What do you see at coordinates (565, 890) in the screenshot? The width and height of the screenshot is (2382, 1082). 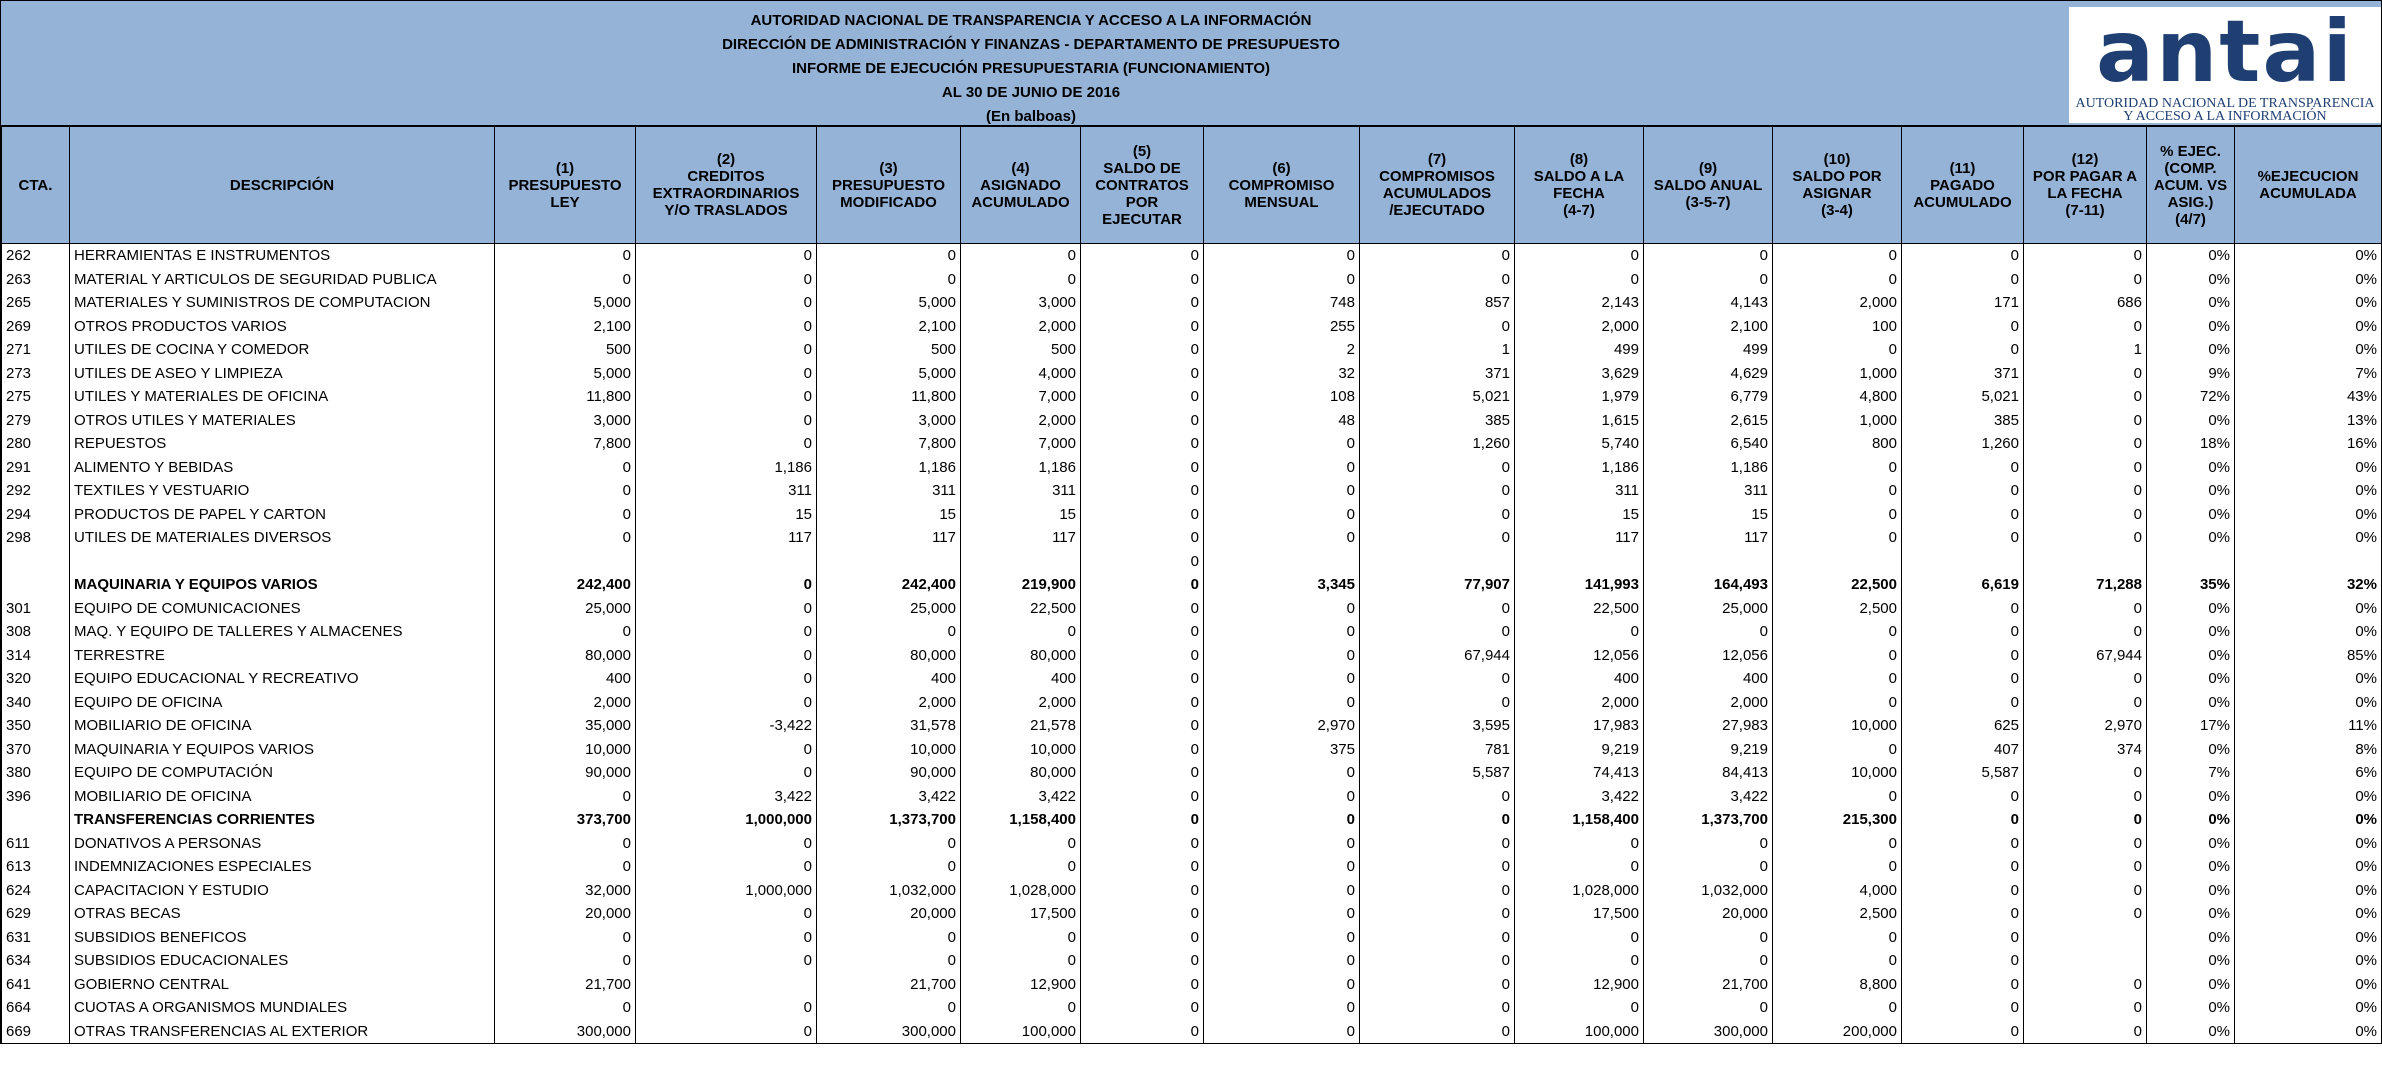 I see `table-cell: 32,000` at bounding box center [565, 890].